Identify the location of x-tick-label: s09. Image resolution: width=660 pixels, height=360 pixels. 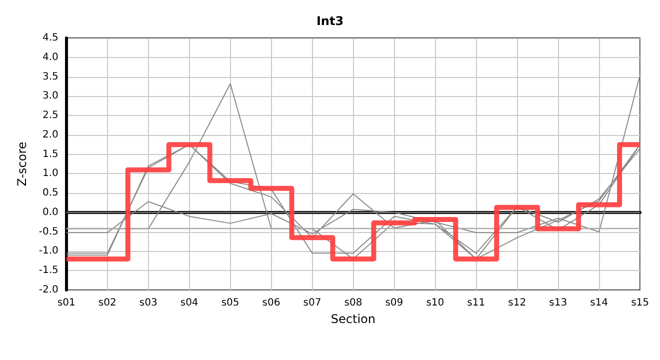
(394, 303).